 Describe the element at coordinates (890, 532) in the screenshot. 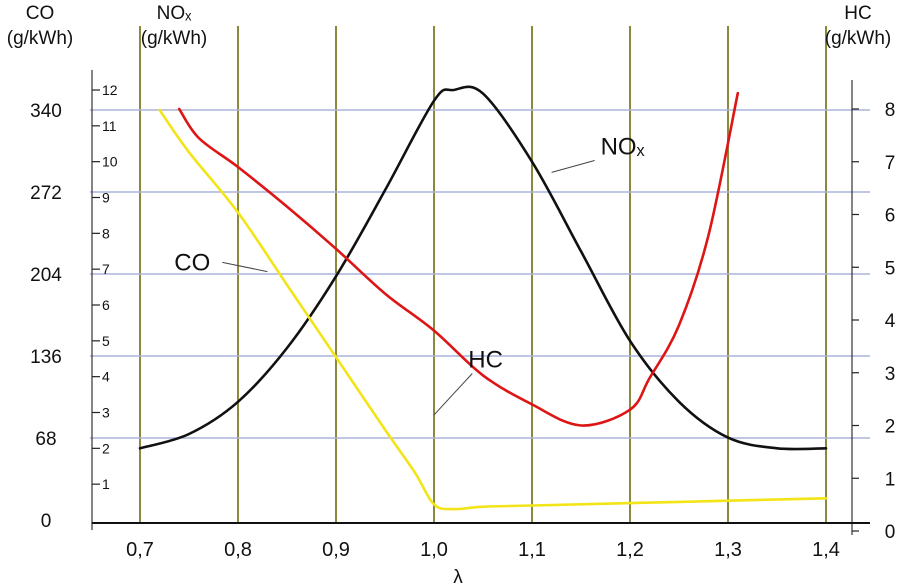

I see `hc-tick-label: 0` at that location.